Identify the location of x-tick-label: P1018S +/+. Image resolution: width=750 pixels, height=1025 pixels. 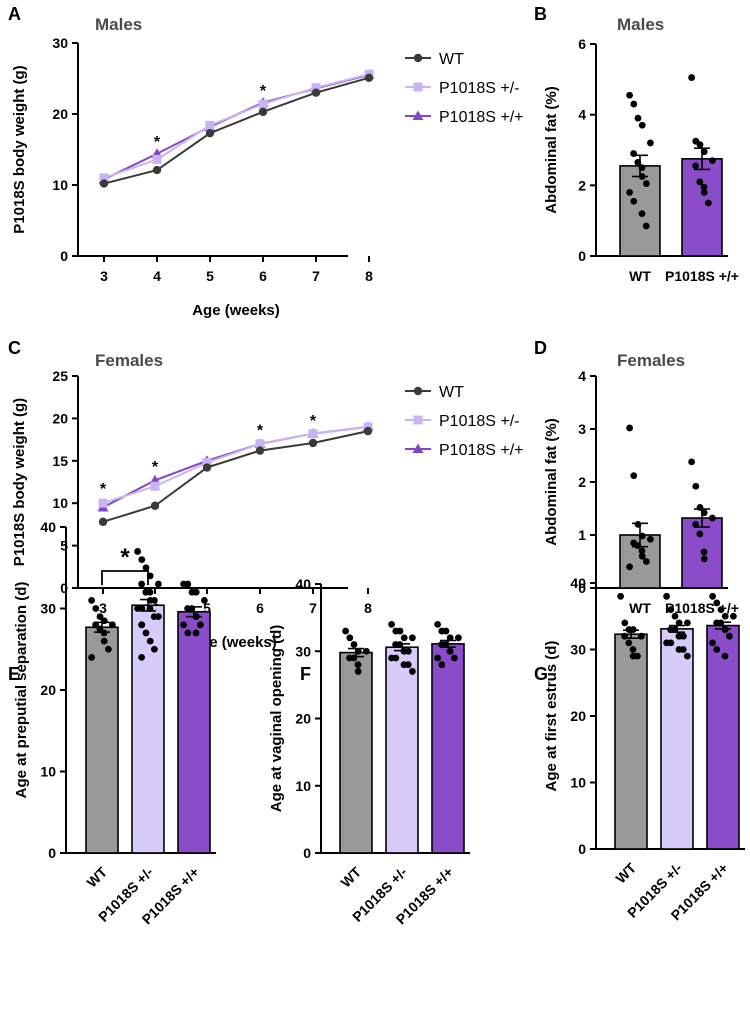
(702, 276).